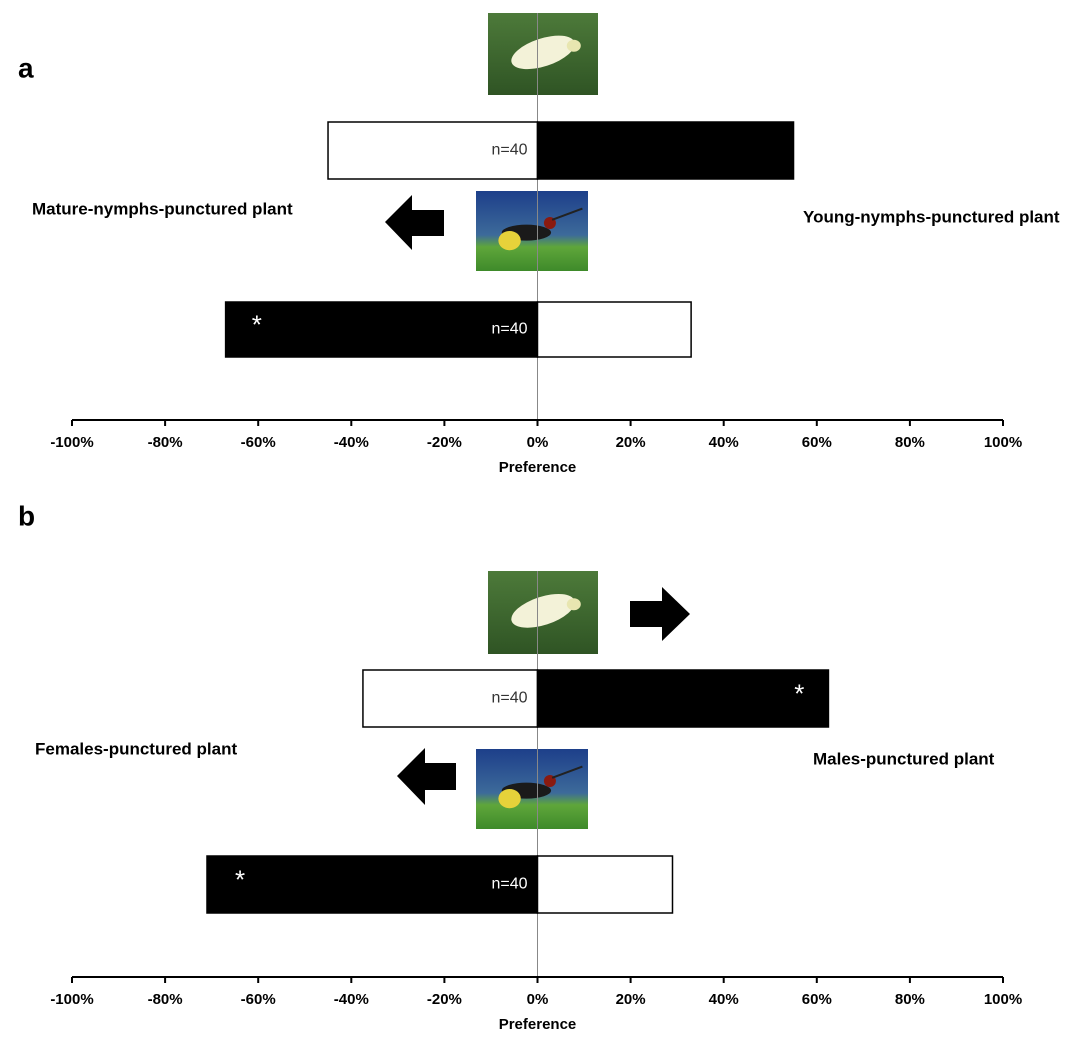 The width and height of the screenshot is (1089, 1039). I want to click on right-label: Young-nymphs-punctured plant, so click(931, 216).